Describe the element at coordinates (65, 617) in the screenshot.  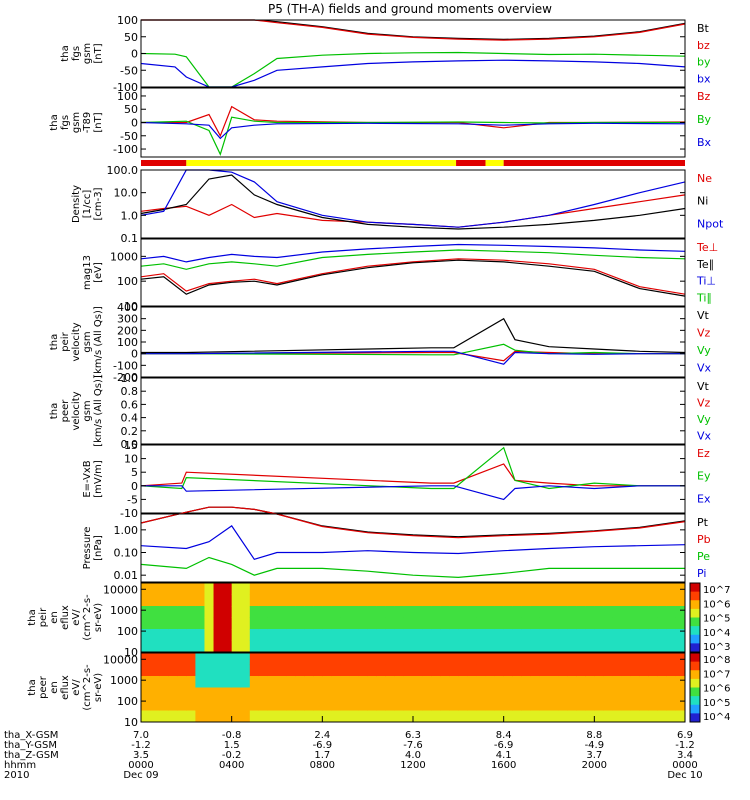
I see `y-axis-label-line: eflux` at that location.